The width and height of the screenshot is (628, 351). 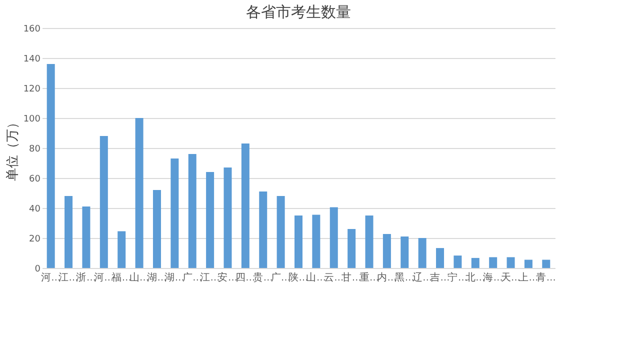 I want to click on y-tick-label: 60, so click(x=35, y=179).